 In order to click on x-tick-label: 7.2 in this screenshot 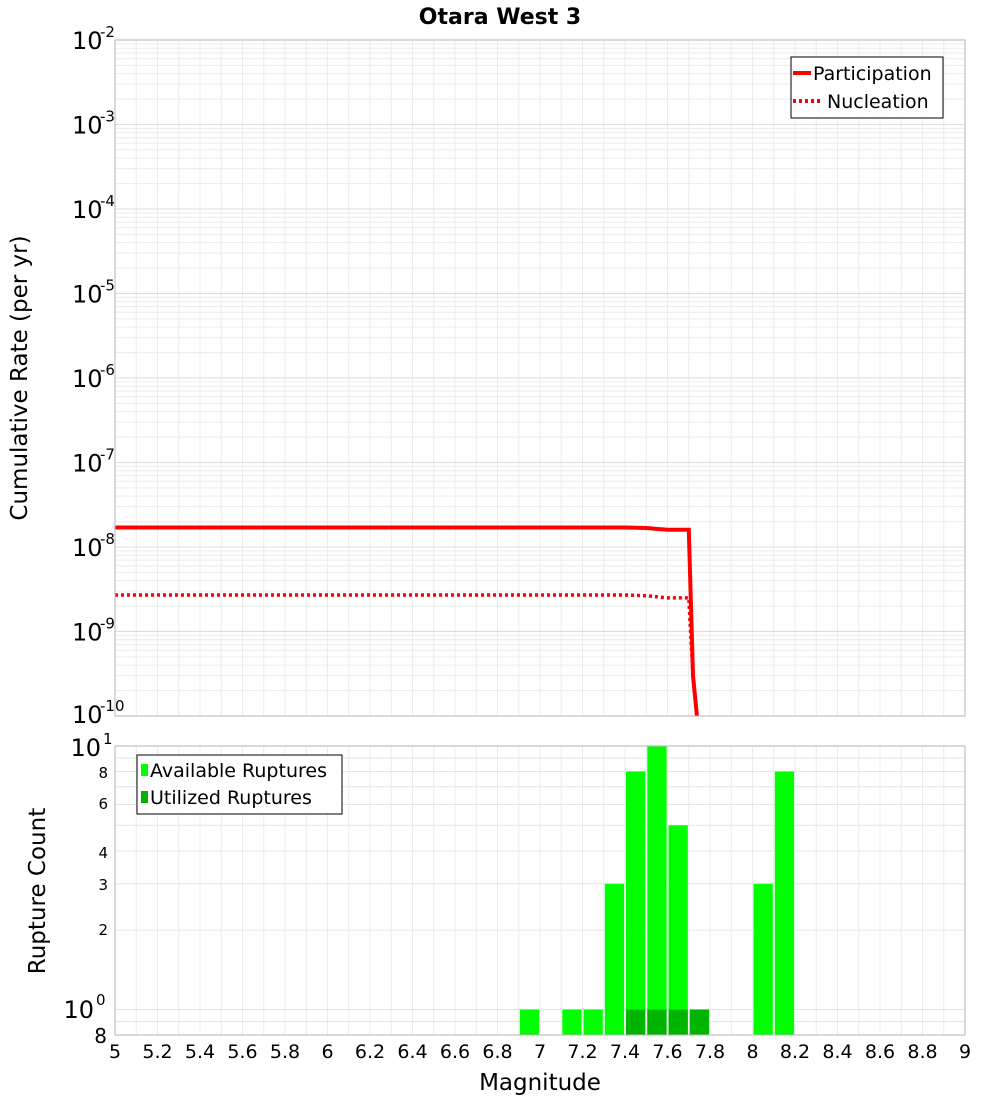, I will do `click(582, 1052)`.